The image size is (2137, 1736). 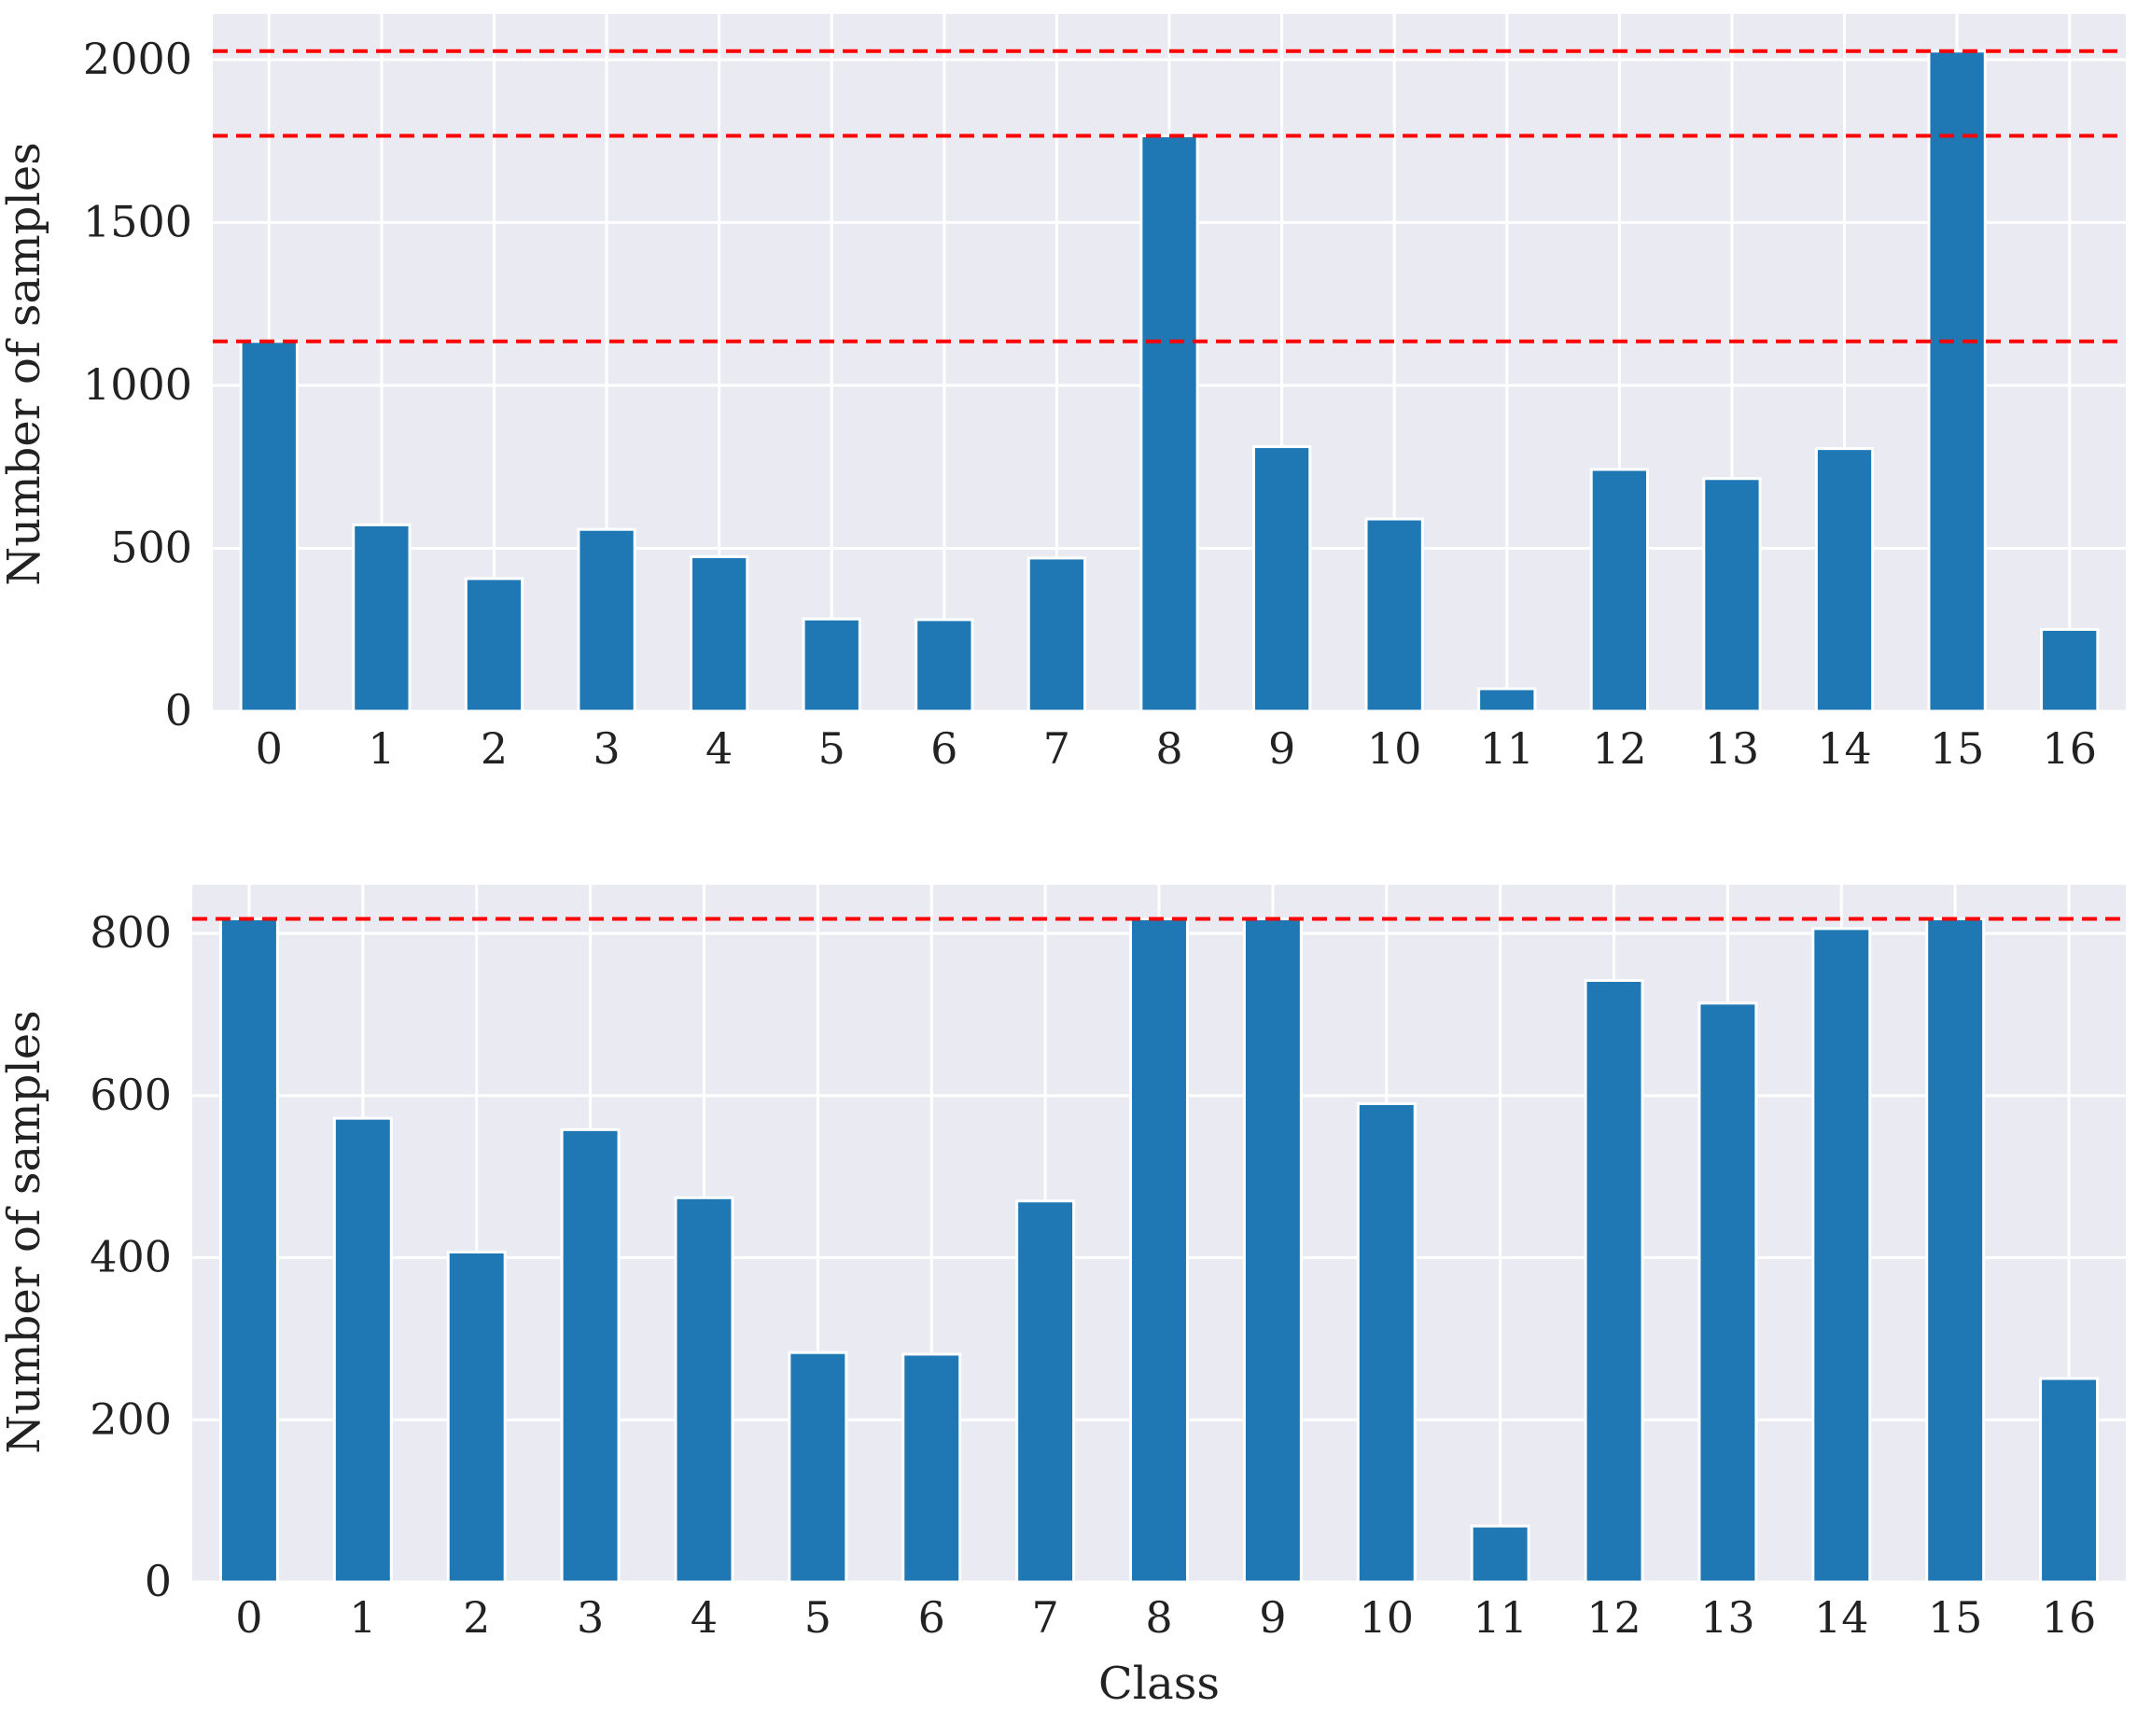 I want to click on y-tick-label: 500, so click(x=151, y=547).